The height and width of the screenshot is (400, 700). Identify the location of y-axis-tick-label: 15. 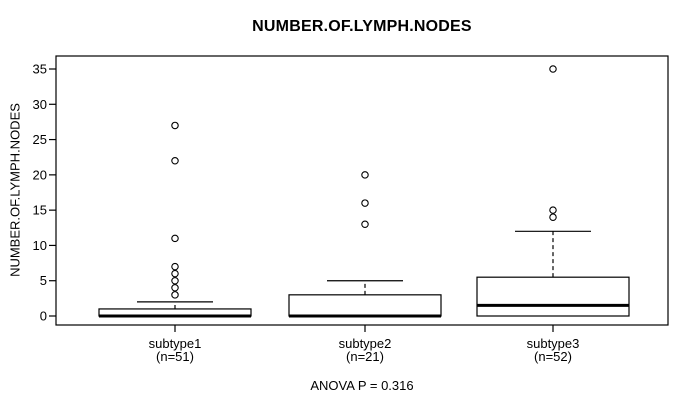
(40, 210).